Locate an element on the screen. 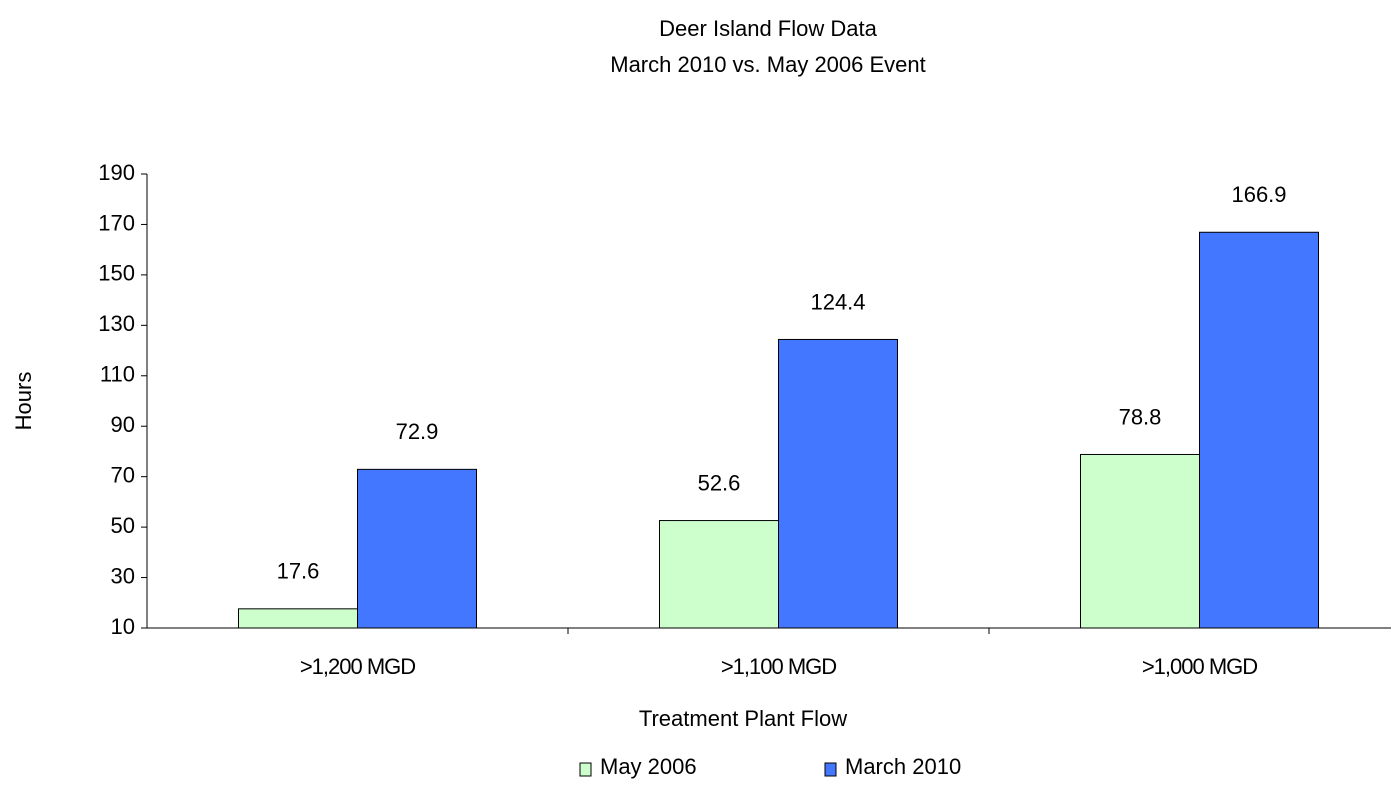 The height and width of the screenshot is (786, 1391). value-label: 78.8 is located at coordinates (1140, 416).